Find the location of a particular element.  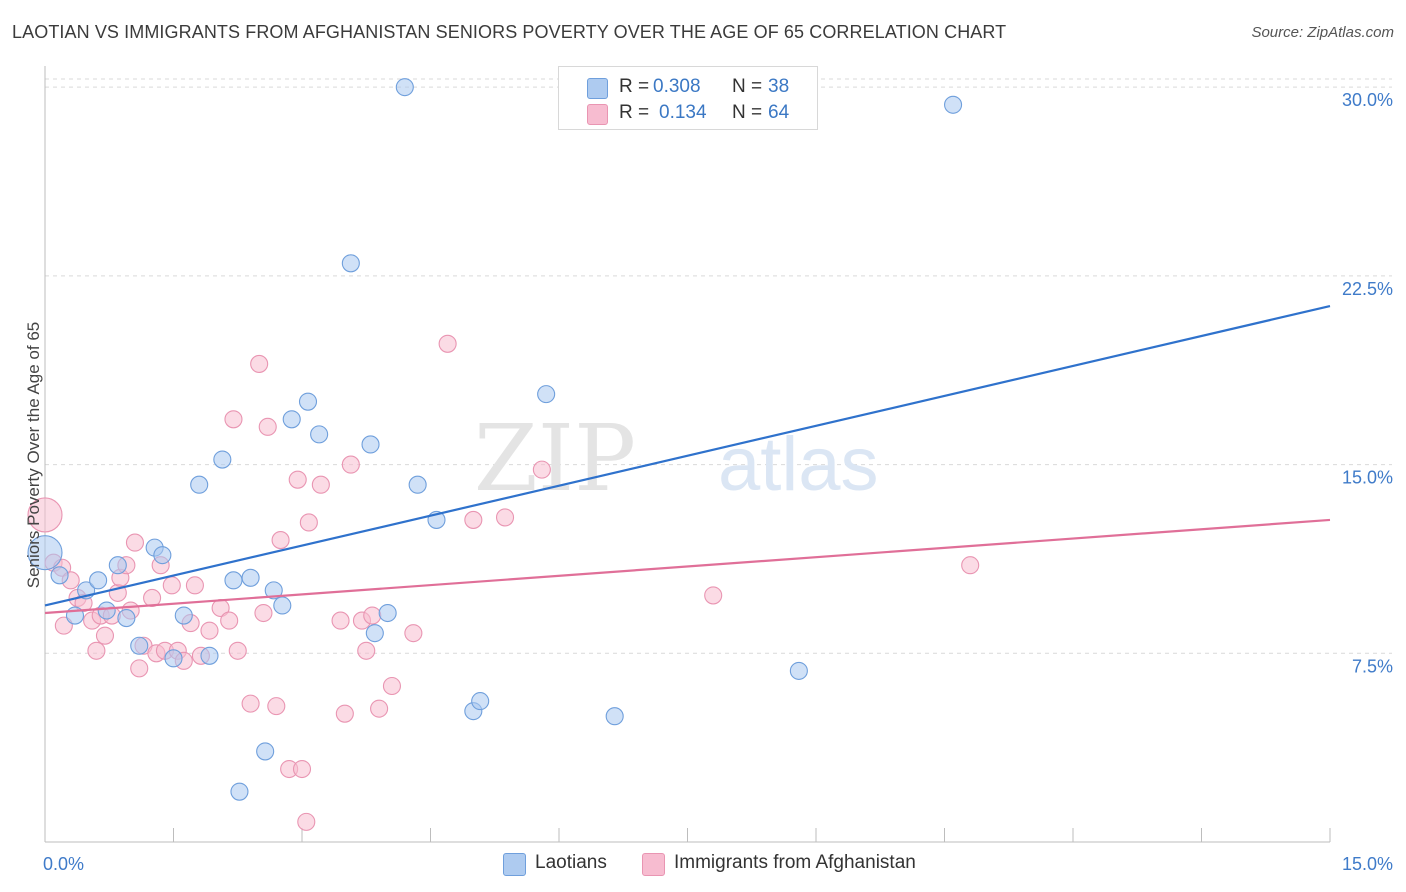

y-tick-label: 30.0% is located at coordinates (1367, 100).